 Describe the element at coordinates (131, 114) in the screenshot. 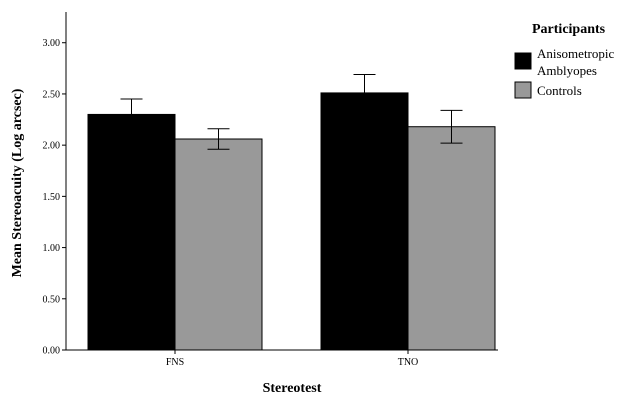

I see `error-bar-fns-amblyopes` at that location.